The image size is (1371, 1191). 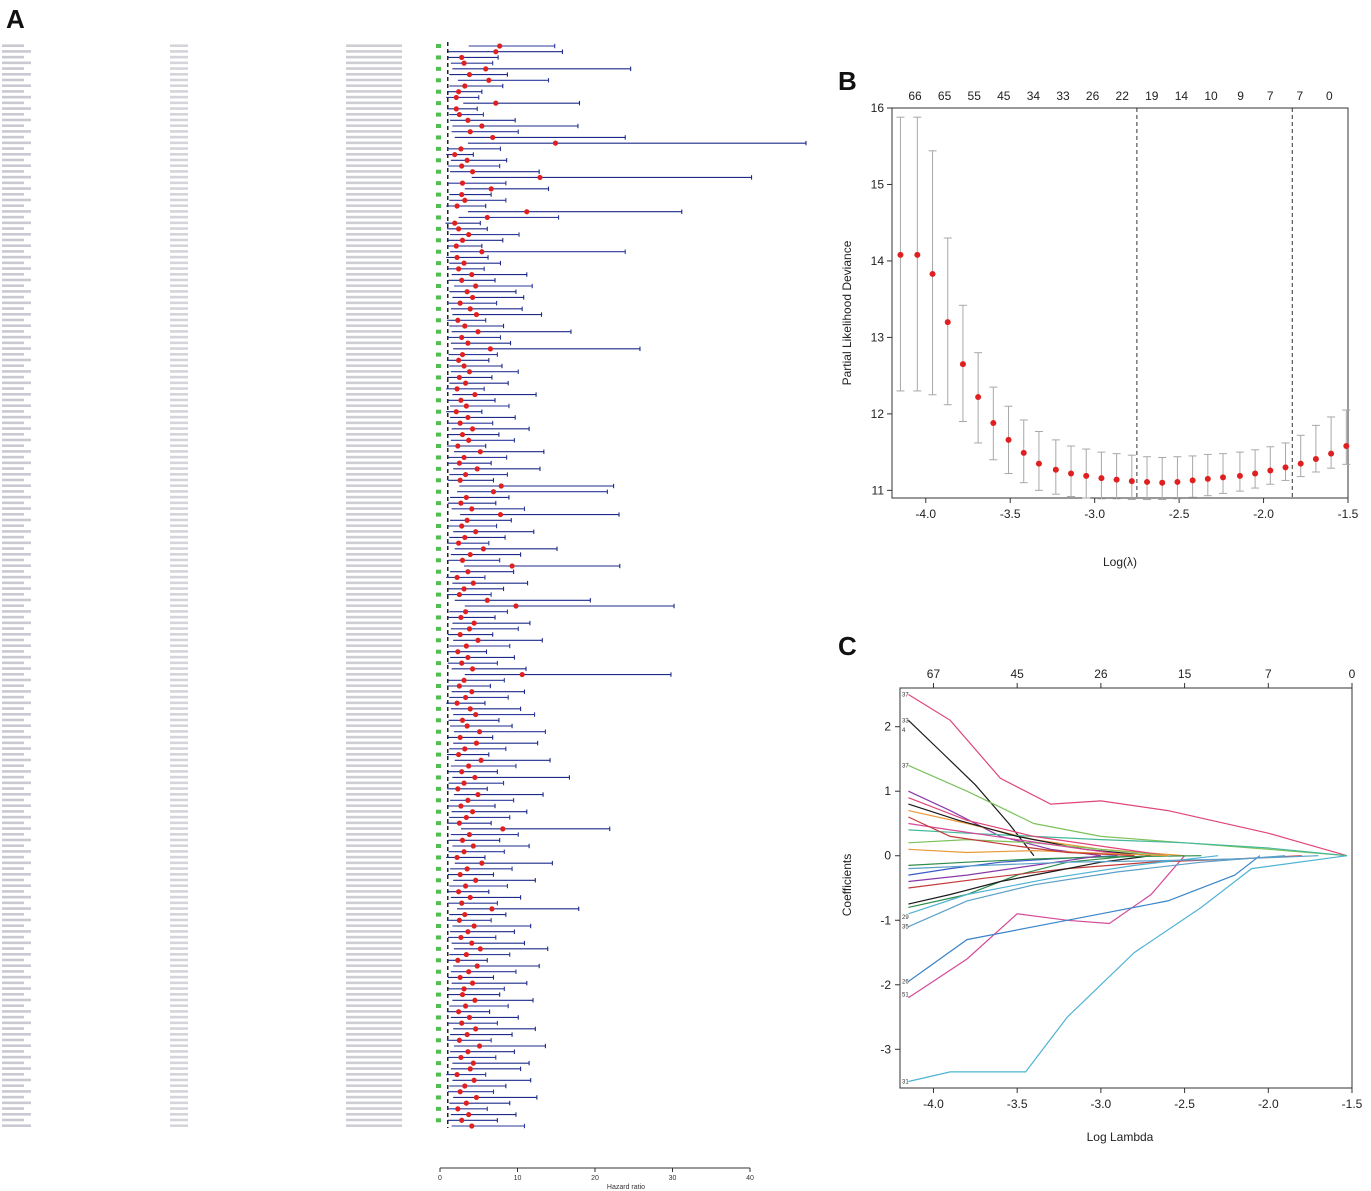 What do you see at coordinates (905, 695) in the screenshot?
I see `coef-left-label: 37` at bounding box center [905, 695].